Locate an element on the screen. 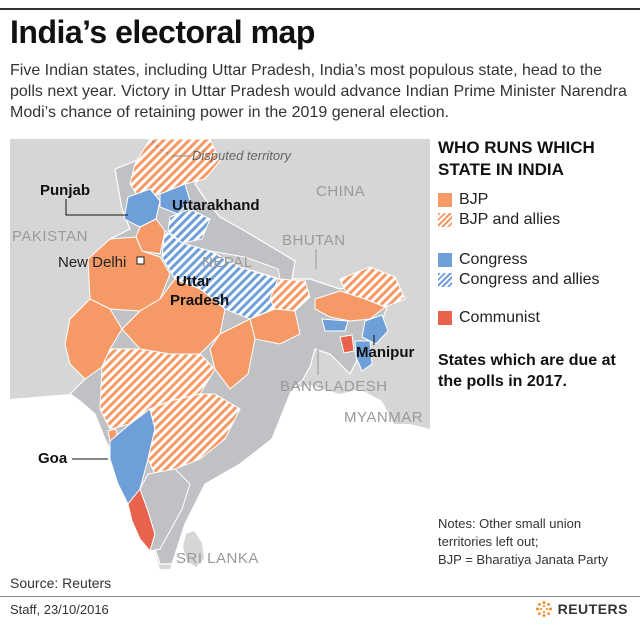 This screenshot has height=627, width=640. label-myanmar: MYANMAR is located at coordinates (383, 417).